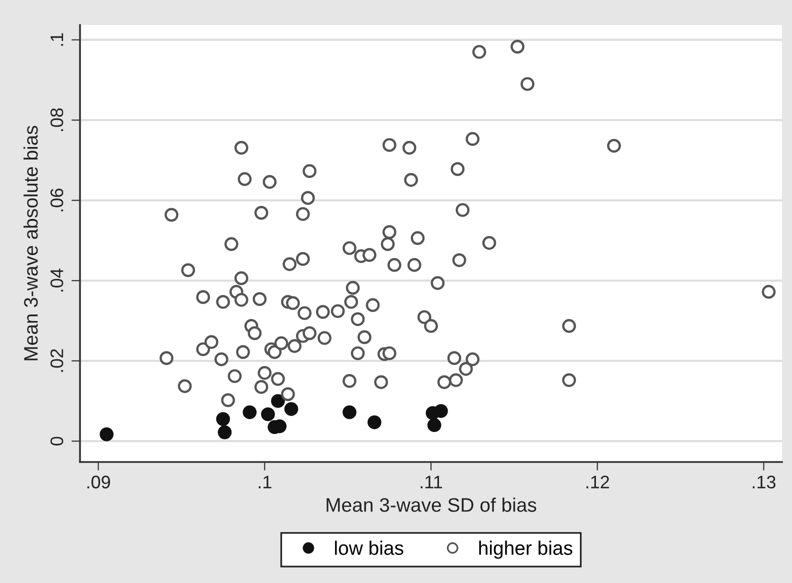 The width and height of the screenshot is (792, 583). I want to click on x-tick-label: .1, so click(265, 482).